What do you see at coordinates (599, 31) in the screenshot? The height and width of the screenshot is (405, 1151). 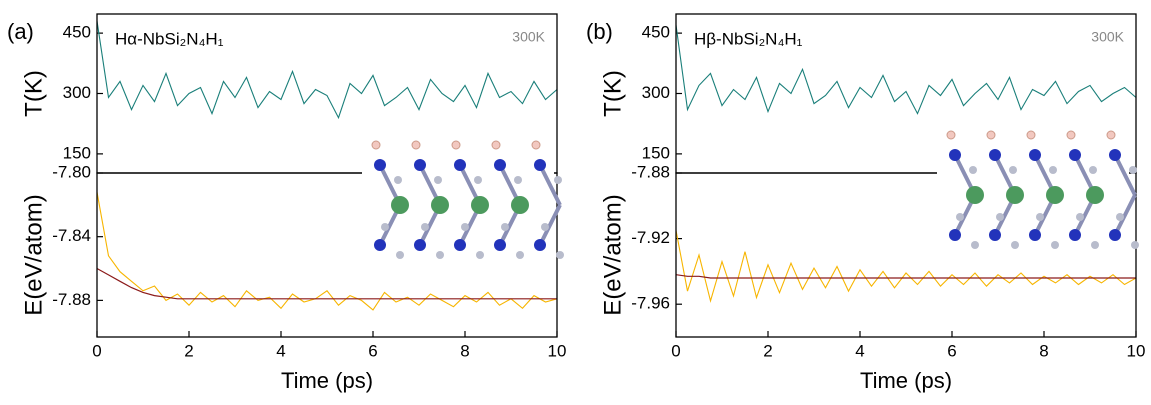 I see `panel-label: (b)` at bounding box center [599, 31].